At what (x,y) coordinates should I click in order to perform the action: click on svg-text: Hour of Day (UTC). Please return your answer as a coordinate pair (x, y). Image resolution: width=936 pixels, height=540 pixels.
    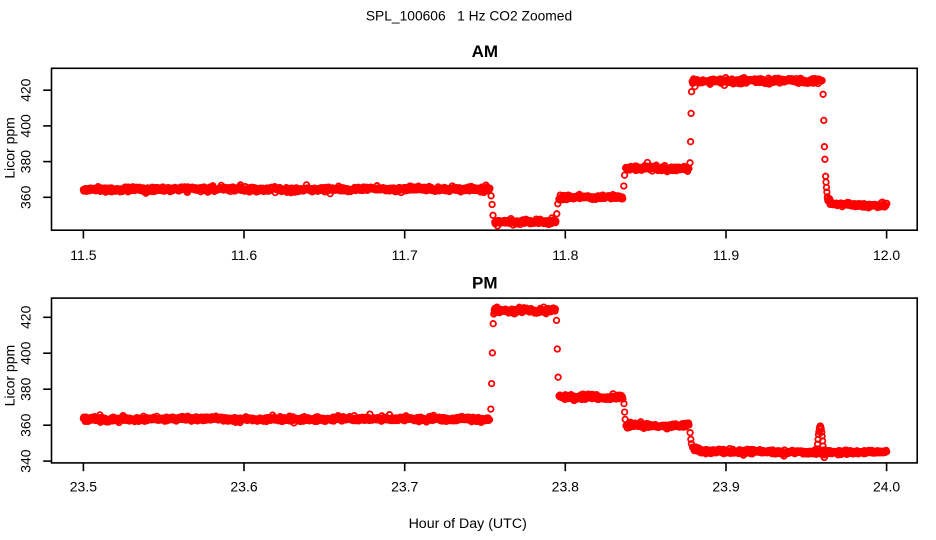
    Looking at the image, I should click on (468, 524).